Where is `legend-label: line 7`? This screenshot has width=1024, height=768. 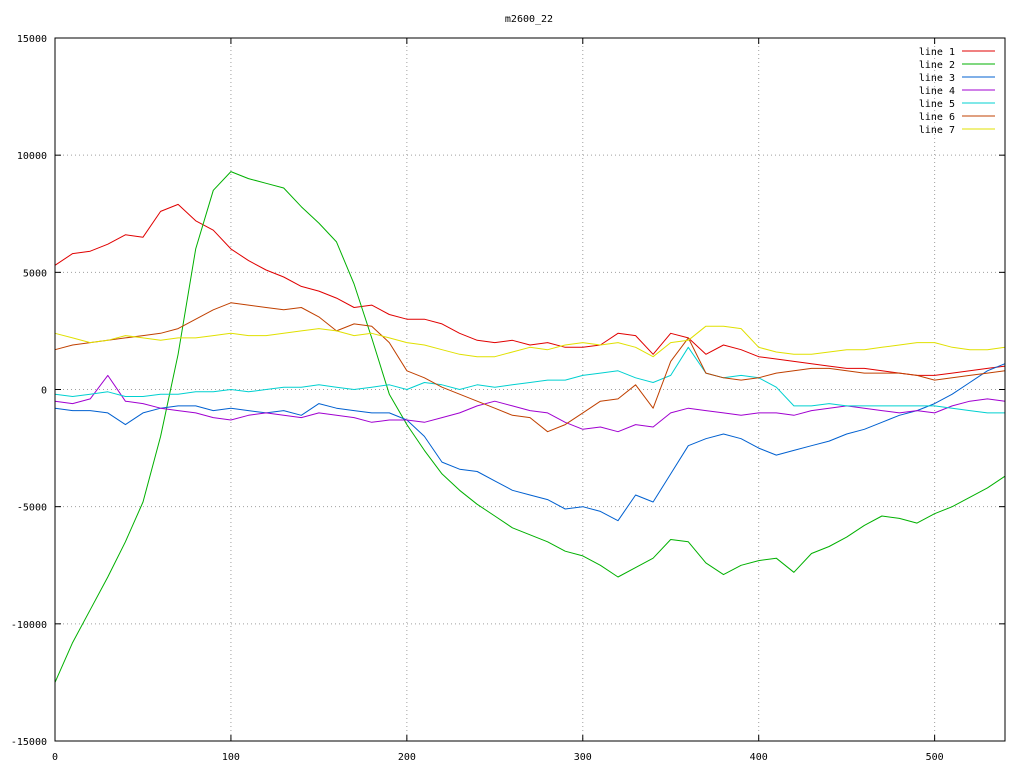
legend-label: line 7 is located at coordinates (937, 130).